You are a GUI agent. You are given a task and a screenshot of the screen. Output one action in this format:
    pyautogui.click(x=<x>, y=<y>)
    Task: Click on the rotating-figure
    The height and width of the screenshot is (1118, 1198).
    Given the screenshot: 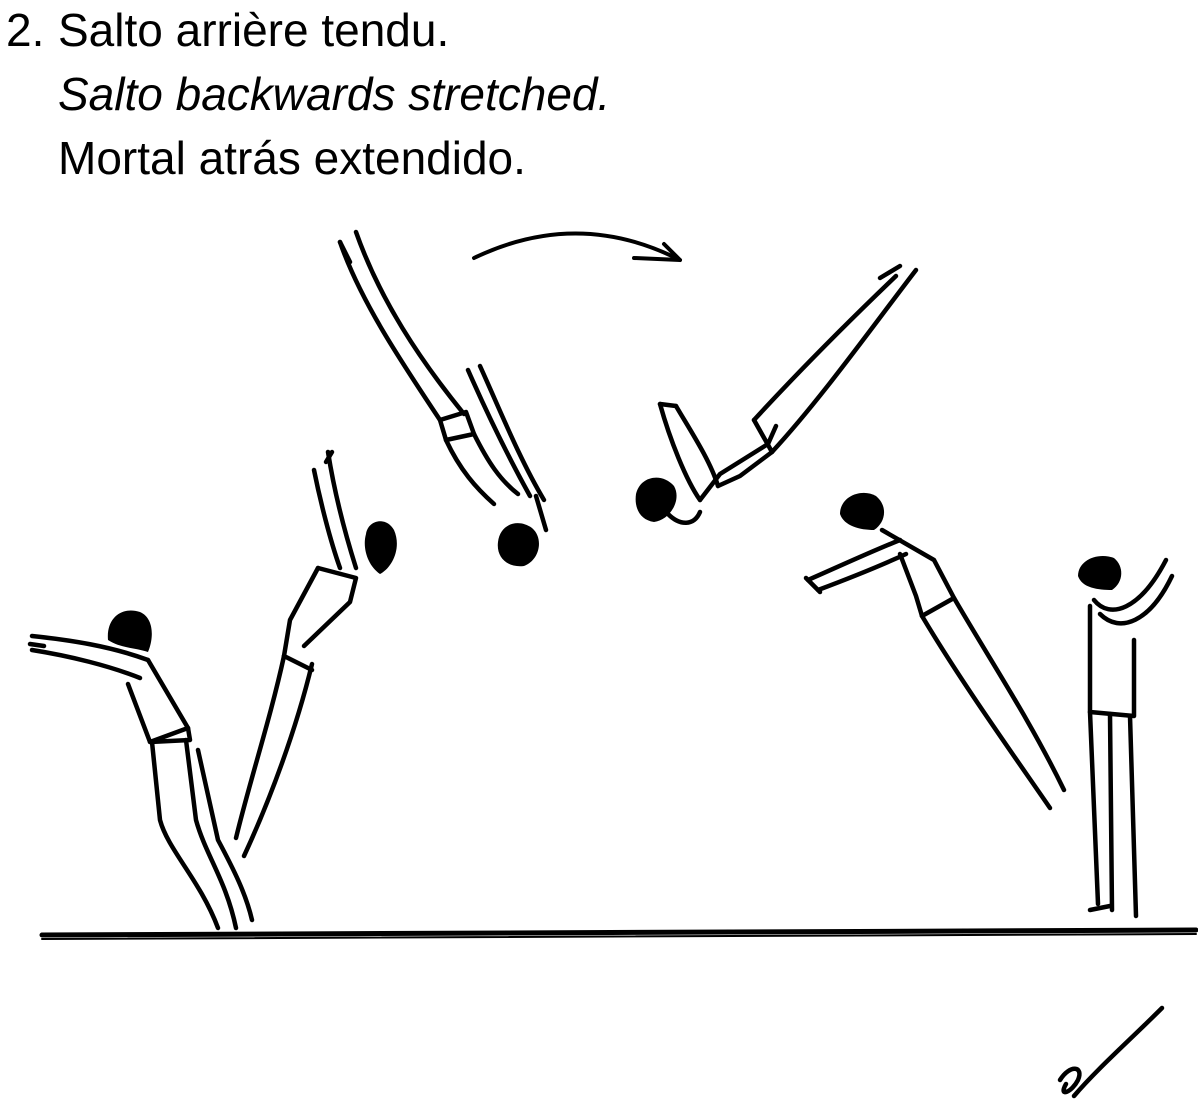 What is the action you would take?
    pyautogui.click(x=777, y=394)
    